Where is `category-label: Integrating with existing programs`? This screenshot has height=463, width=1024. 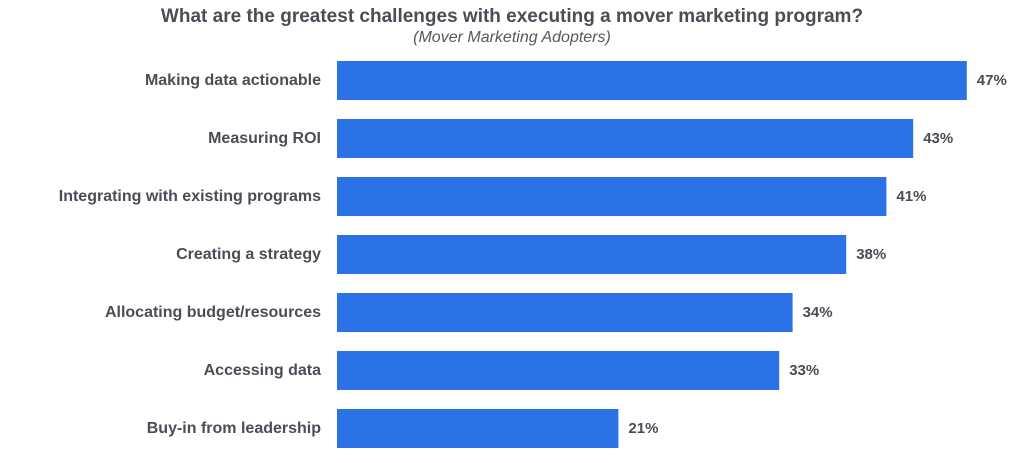 category-label: Integrating with existing programs is located at coordinates (190, 196).